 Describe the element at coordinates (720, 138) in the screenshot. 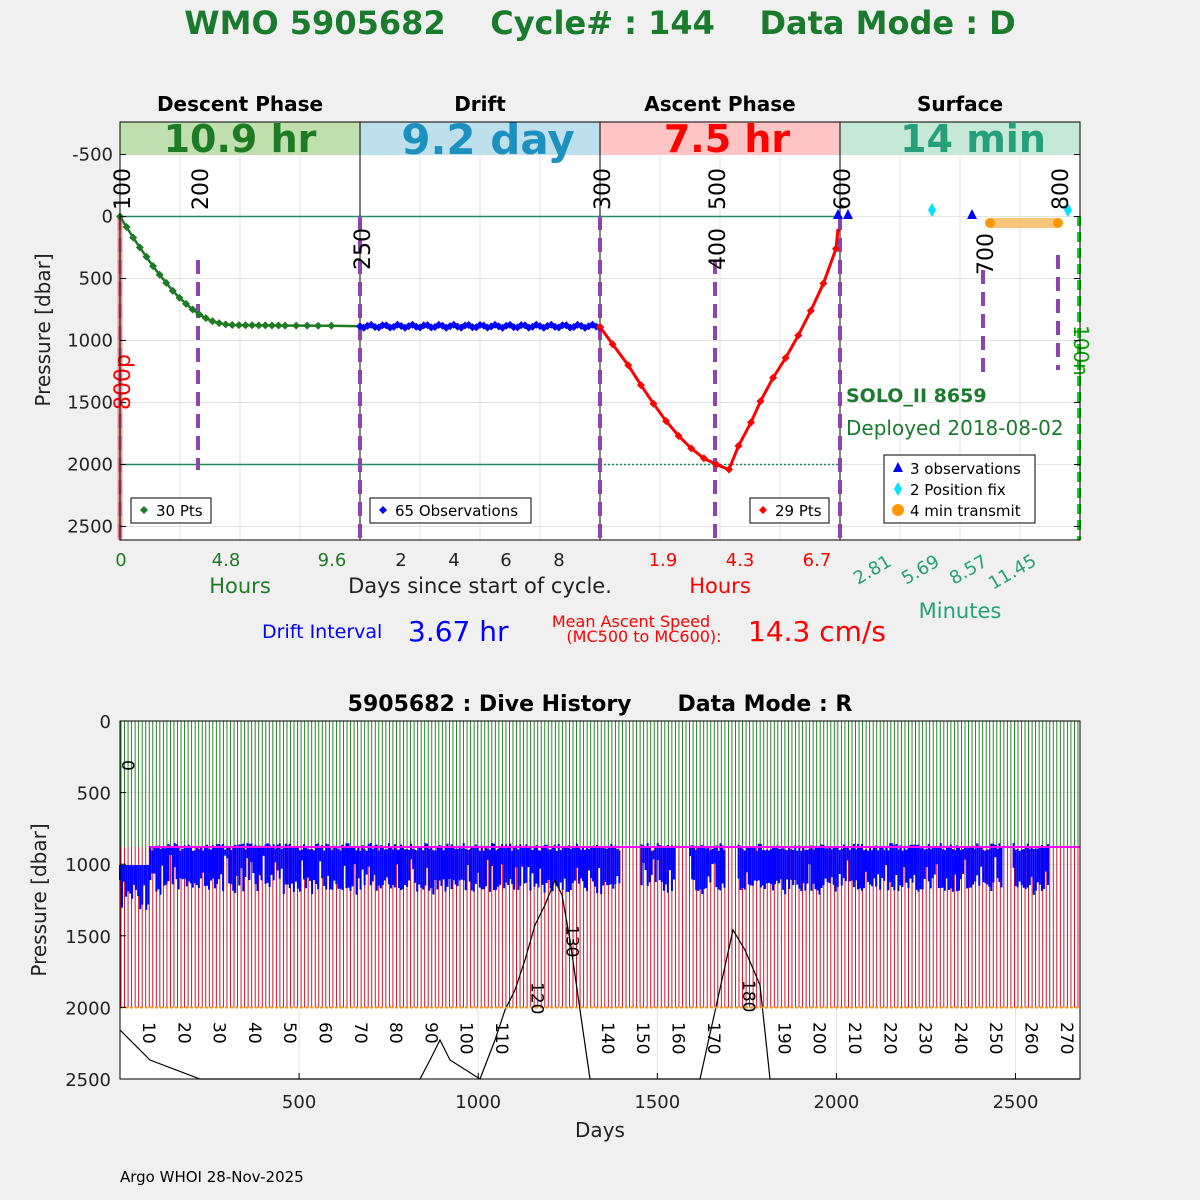

I see `band-ascent` at that location.